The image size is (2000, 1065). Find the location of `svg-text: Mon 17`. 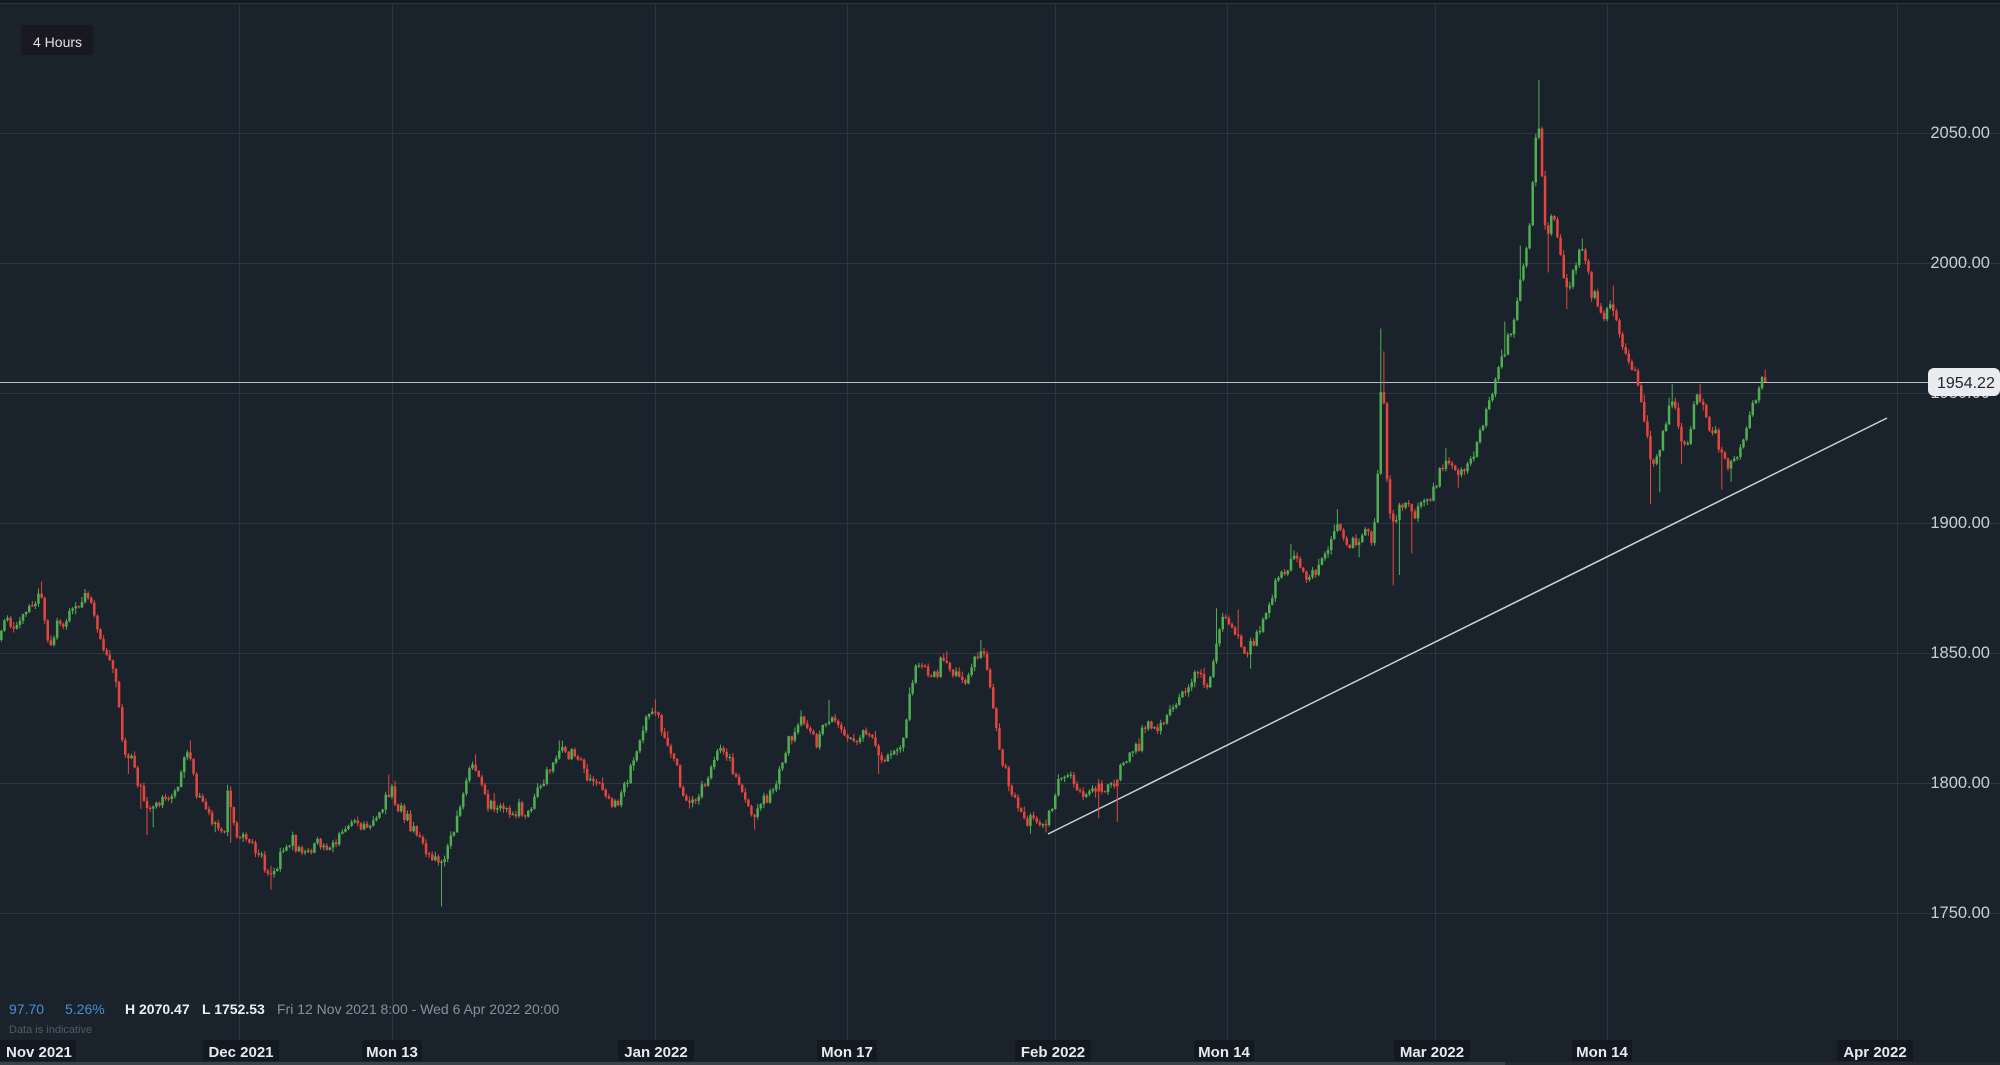

svg-text: Mon 17 is located at coordinates (847, 1052).